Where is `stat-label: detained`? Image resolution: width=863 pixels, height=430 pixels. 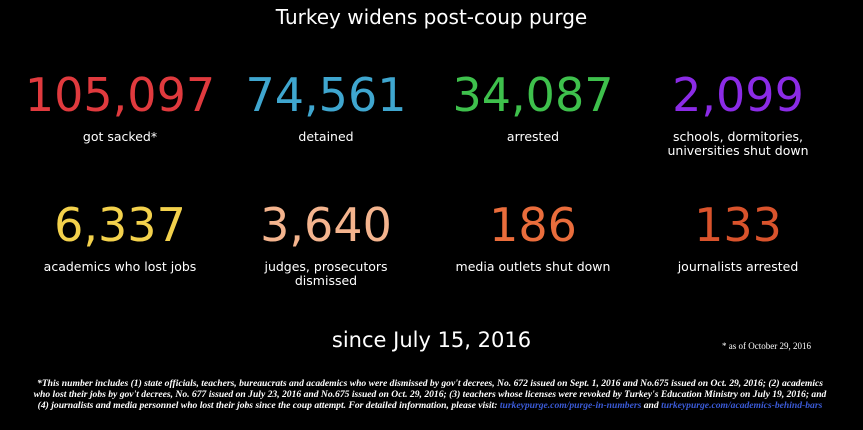
stat-label: detained is located at coordinates (326, 136).